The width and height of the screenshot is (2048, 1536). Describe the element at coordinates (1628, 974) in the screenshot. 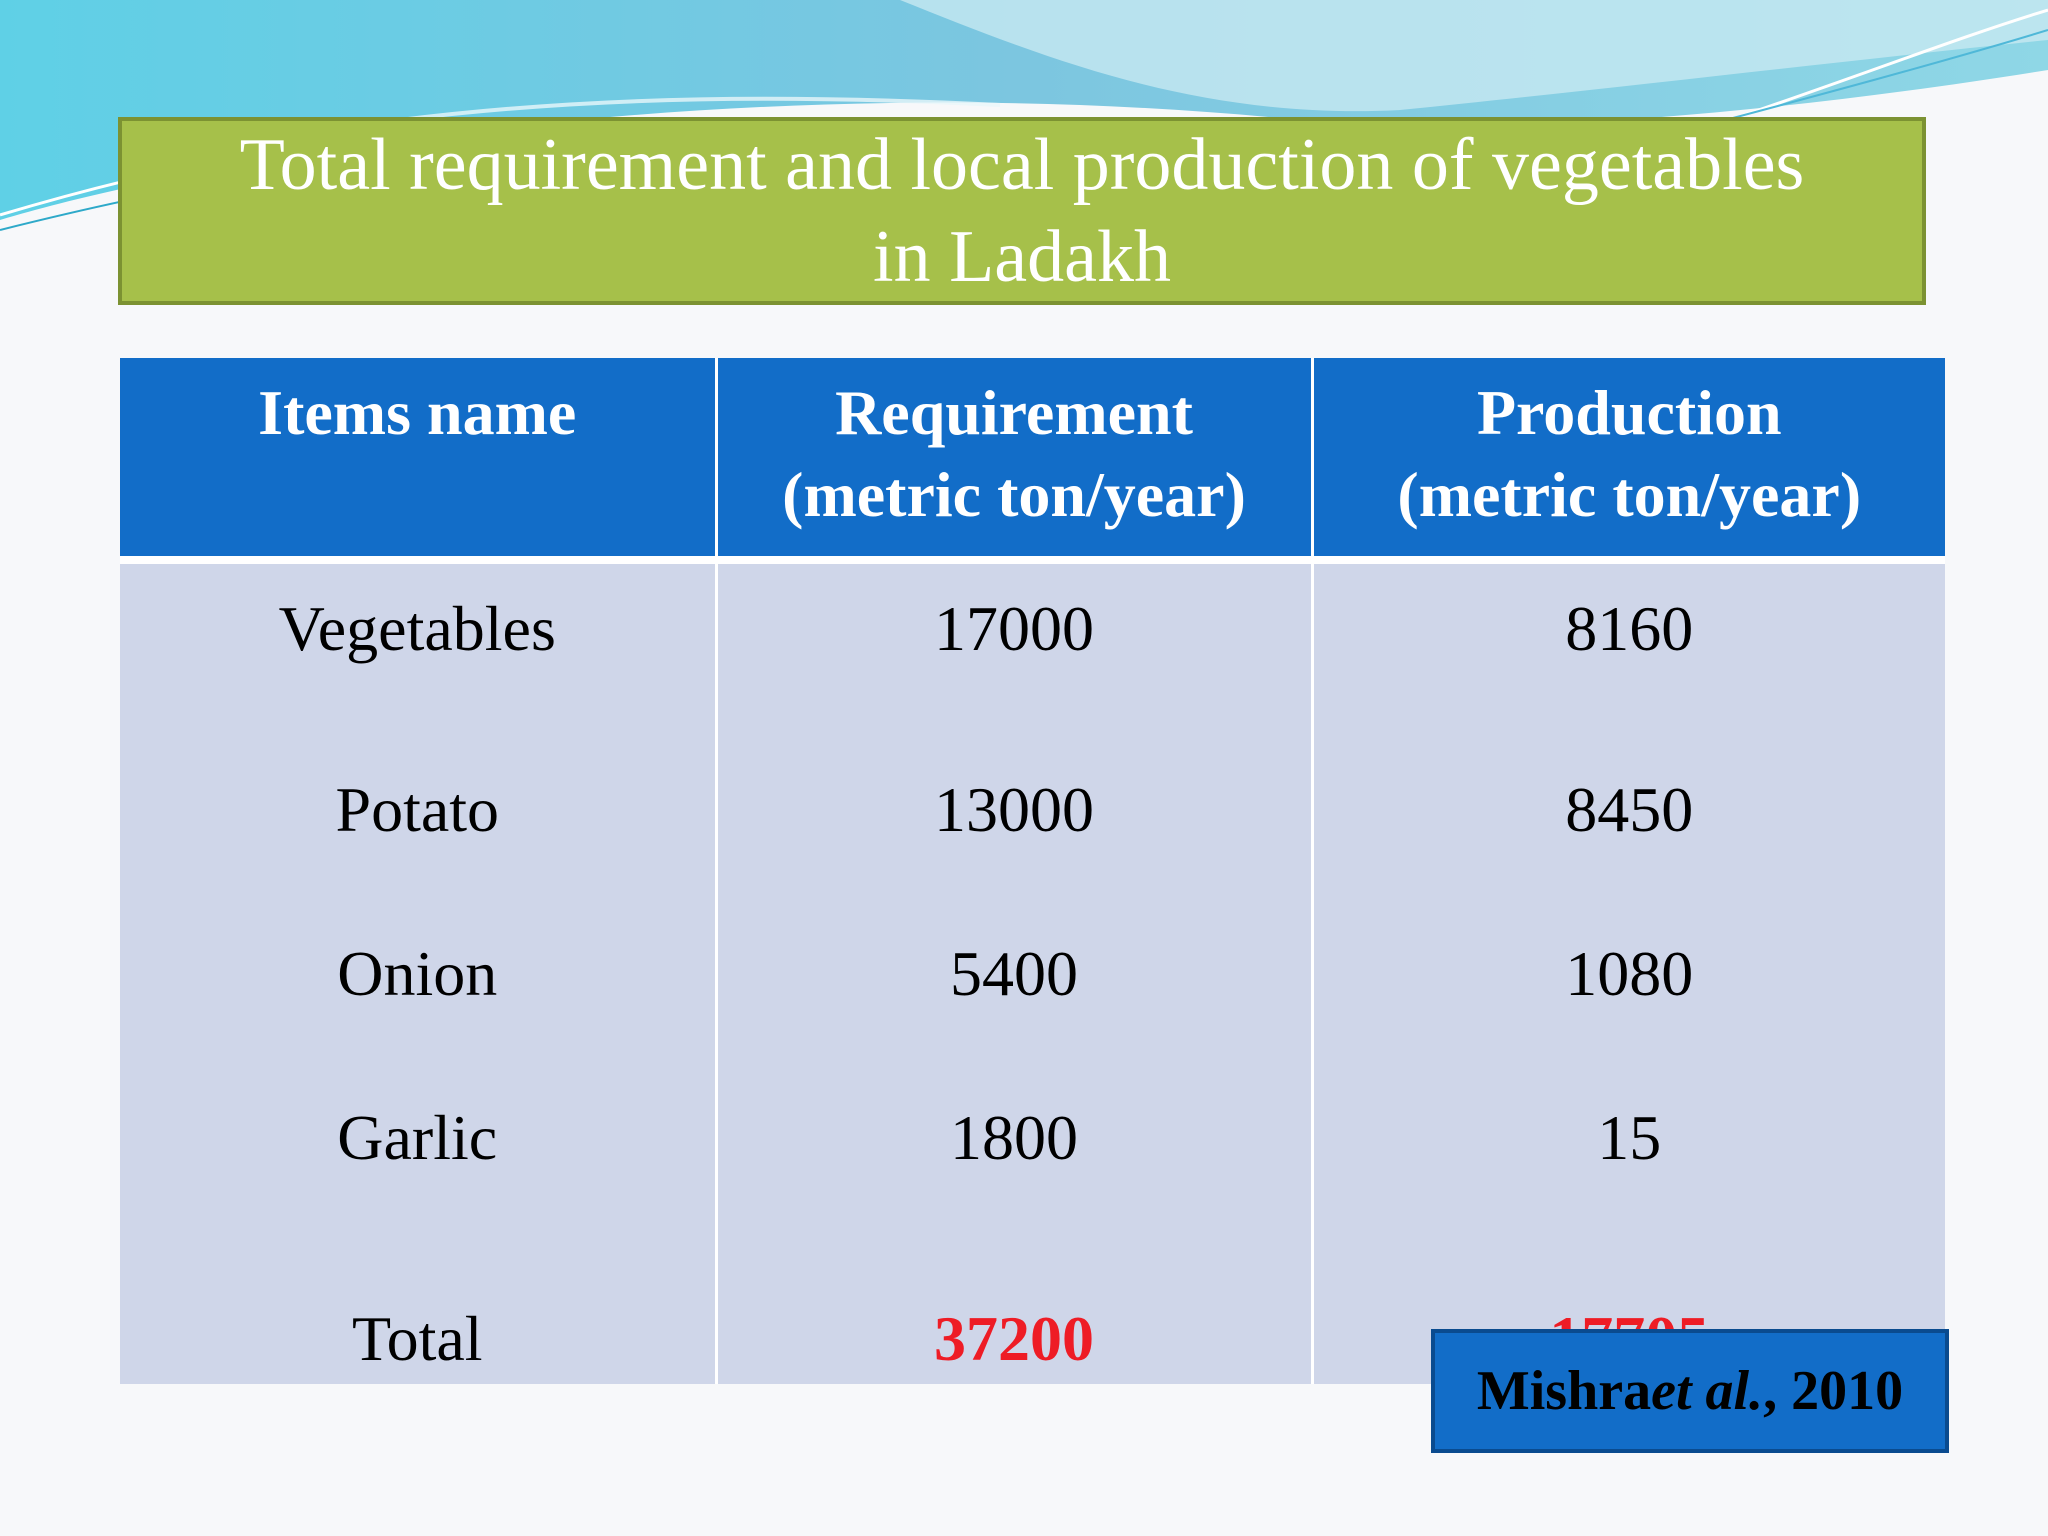

I see `cell-production: 1080` at that location.